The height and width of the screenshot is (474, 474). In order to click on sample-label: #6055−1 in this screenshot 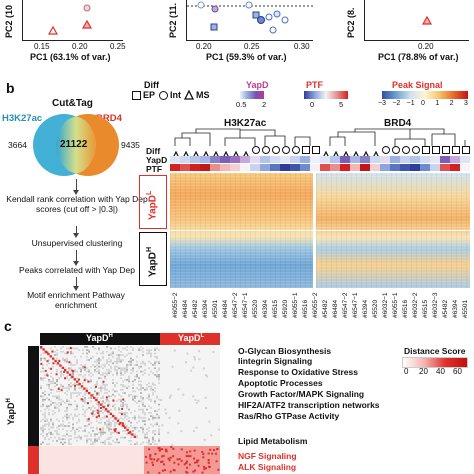, I will do `click(295, 305)`.